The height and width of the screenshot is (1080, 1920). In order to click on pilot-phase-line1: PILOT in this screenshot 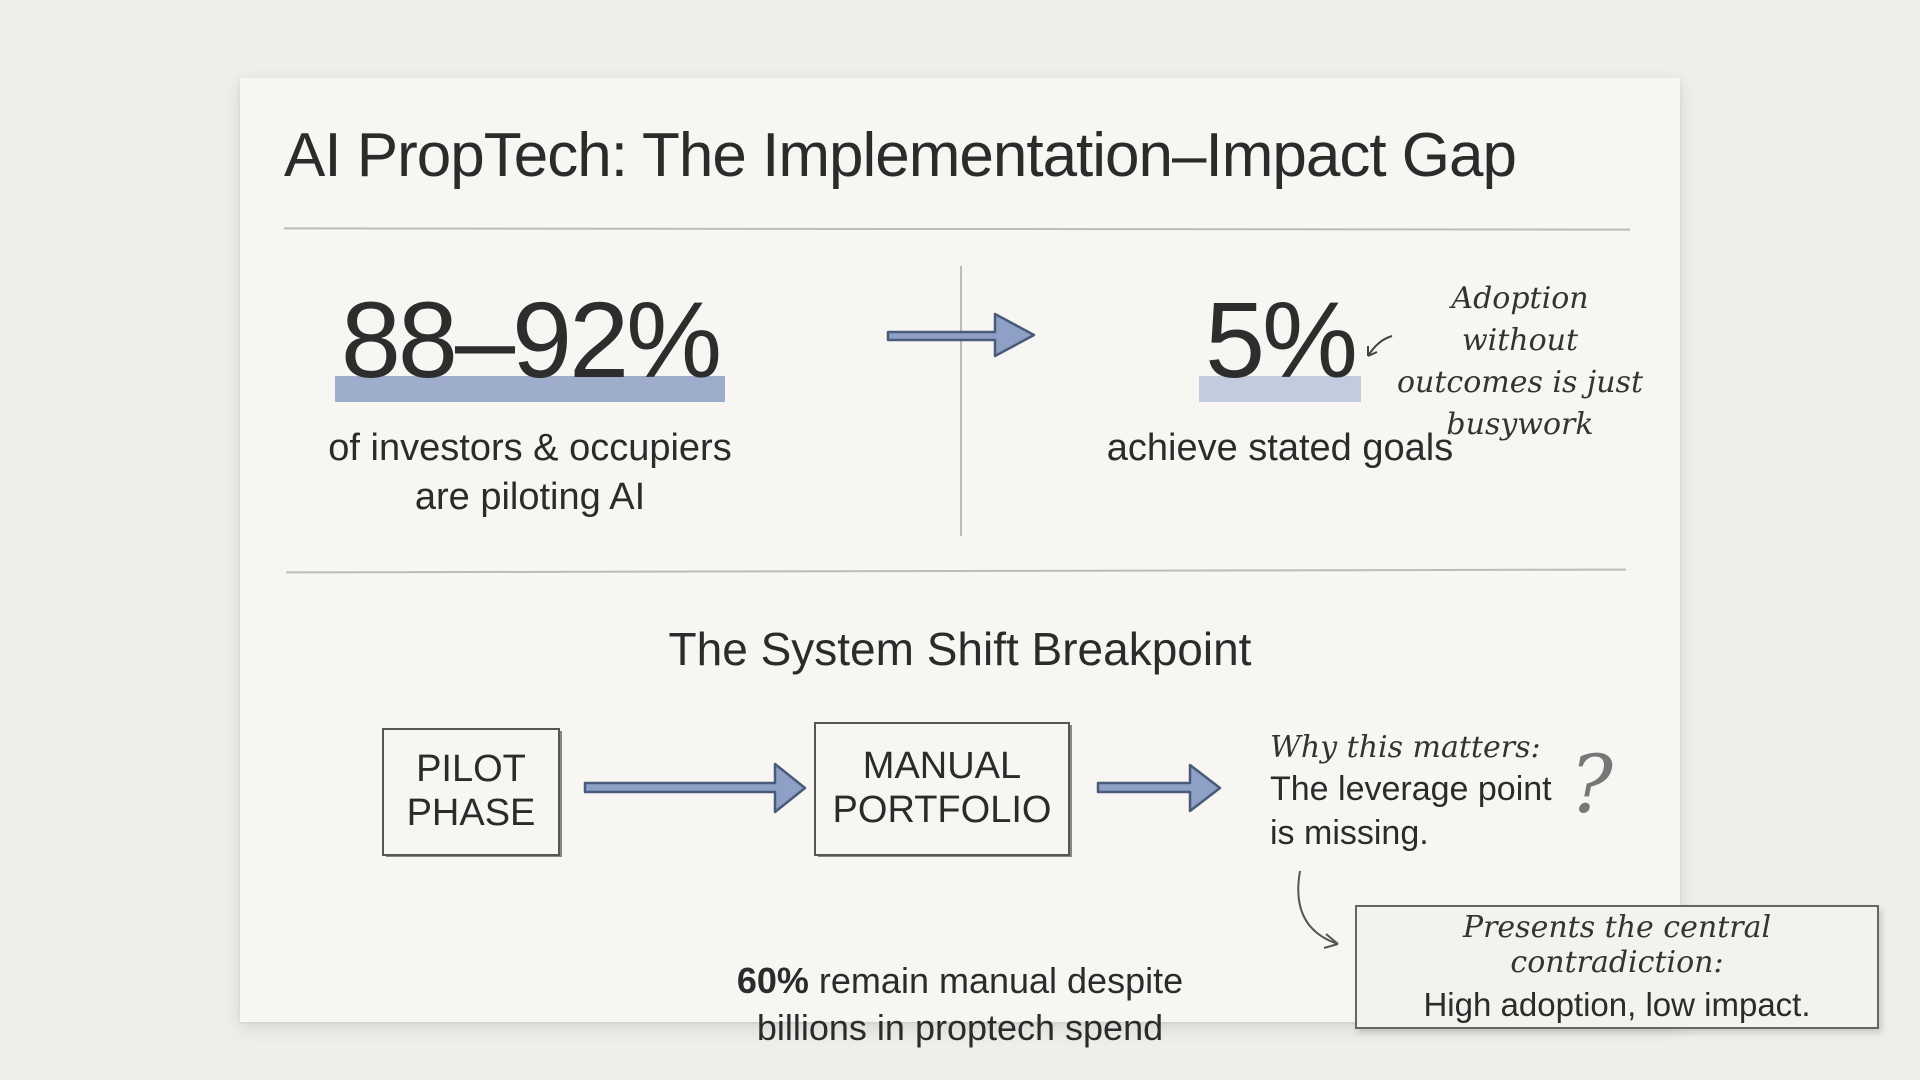, I will do `click(471, 769)`.